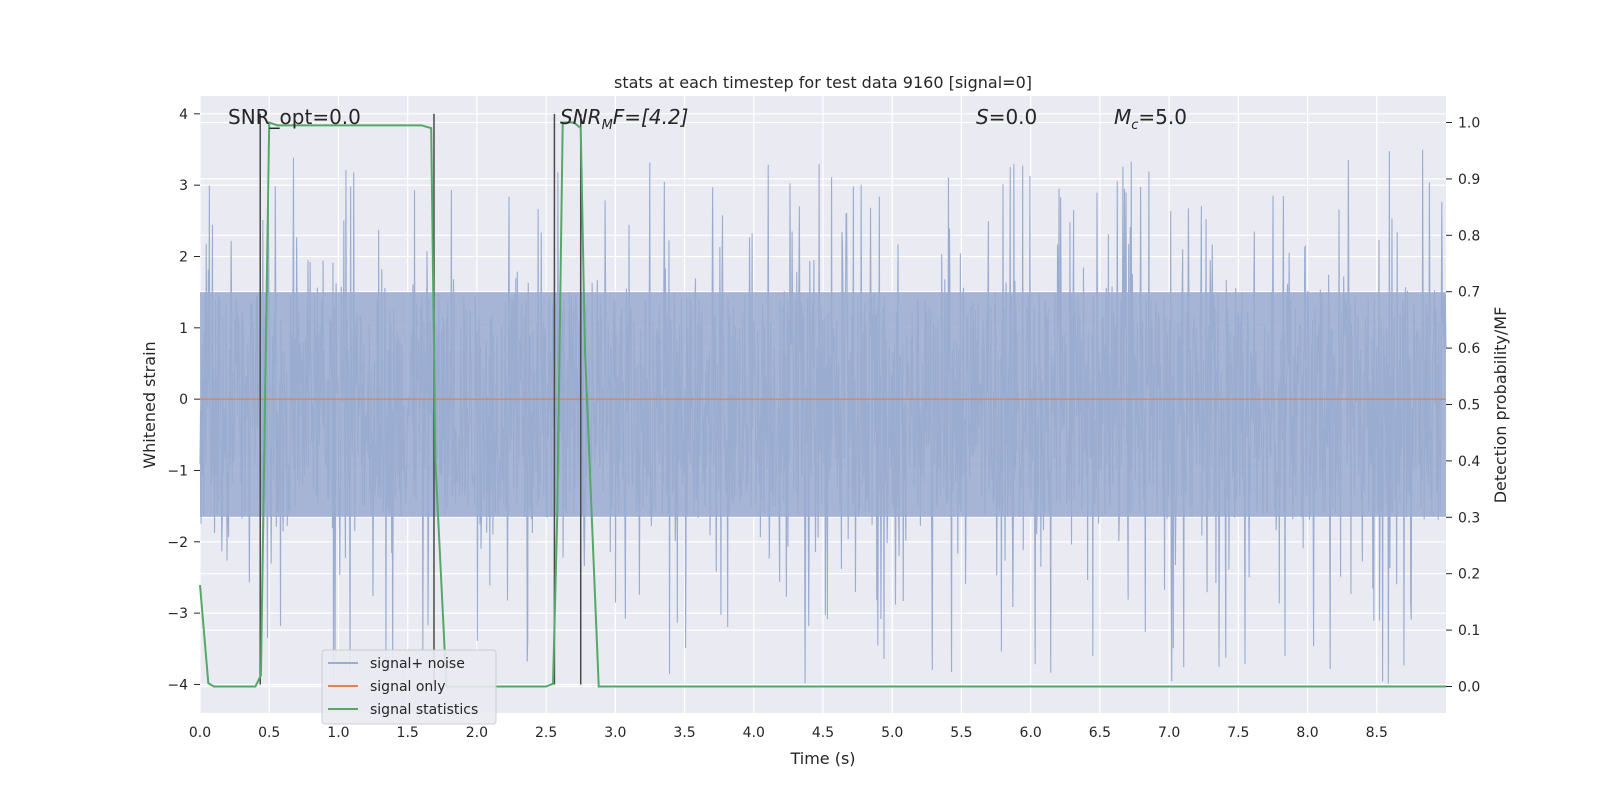 Image resolution: width=1600 pixels, height=800 pixels. What do you see at coordinates (1134, 125) in the screenshot?
I see `annotation-mc-sub: c` at bounding box center [1134, 125].